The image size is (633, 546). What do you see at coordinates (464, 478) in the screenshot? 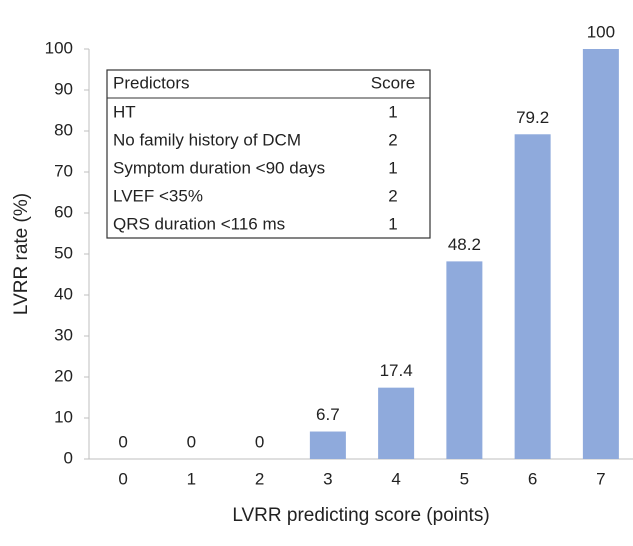
I see `x-tick-label: 5` at bounding box center [464, 478].